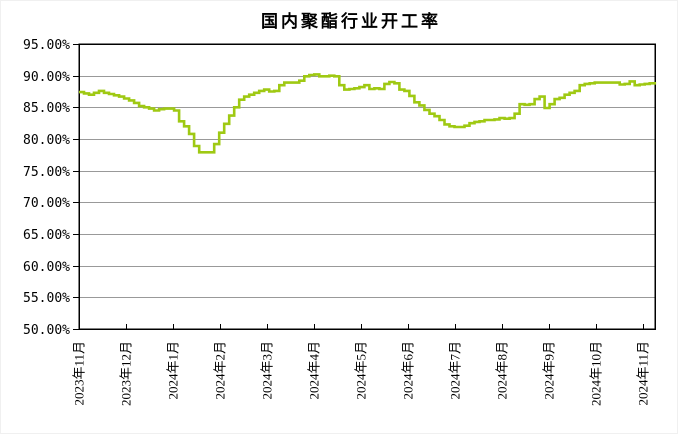 Image resolution: width=678 pixels, height=434 pixels. I want to click on x-axis-label: 2024年1月, so click(173, 370).